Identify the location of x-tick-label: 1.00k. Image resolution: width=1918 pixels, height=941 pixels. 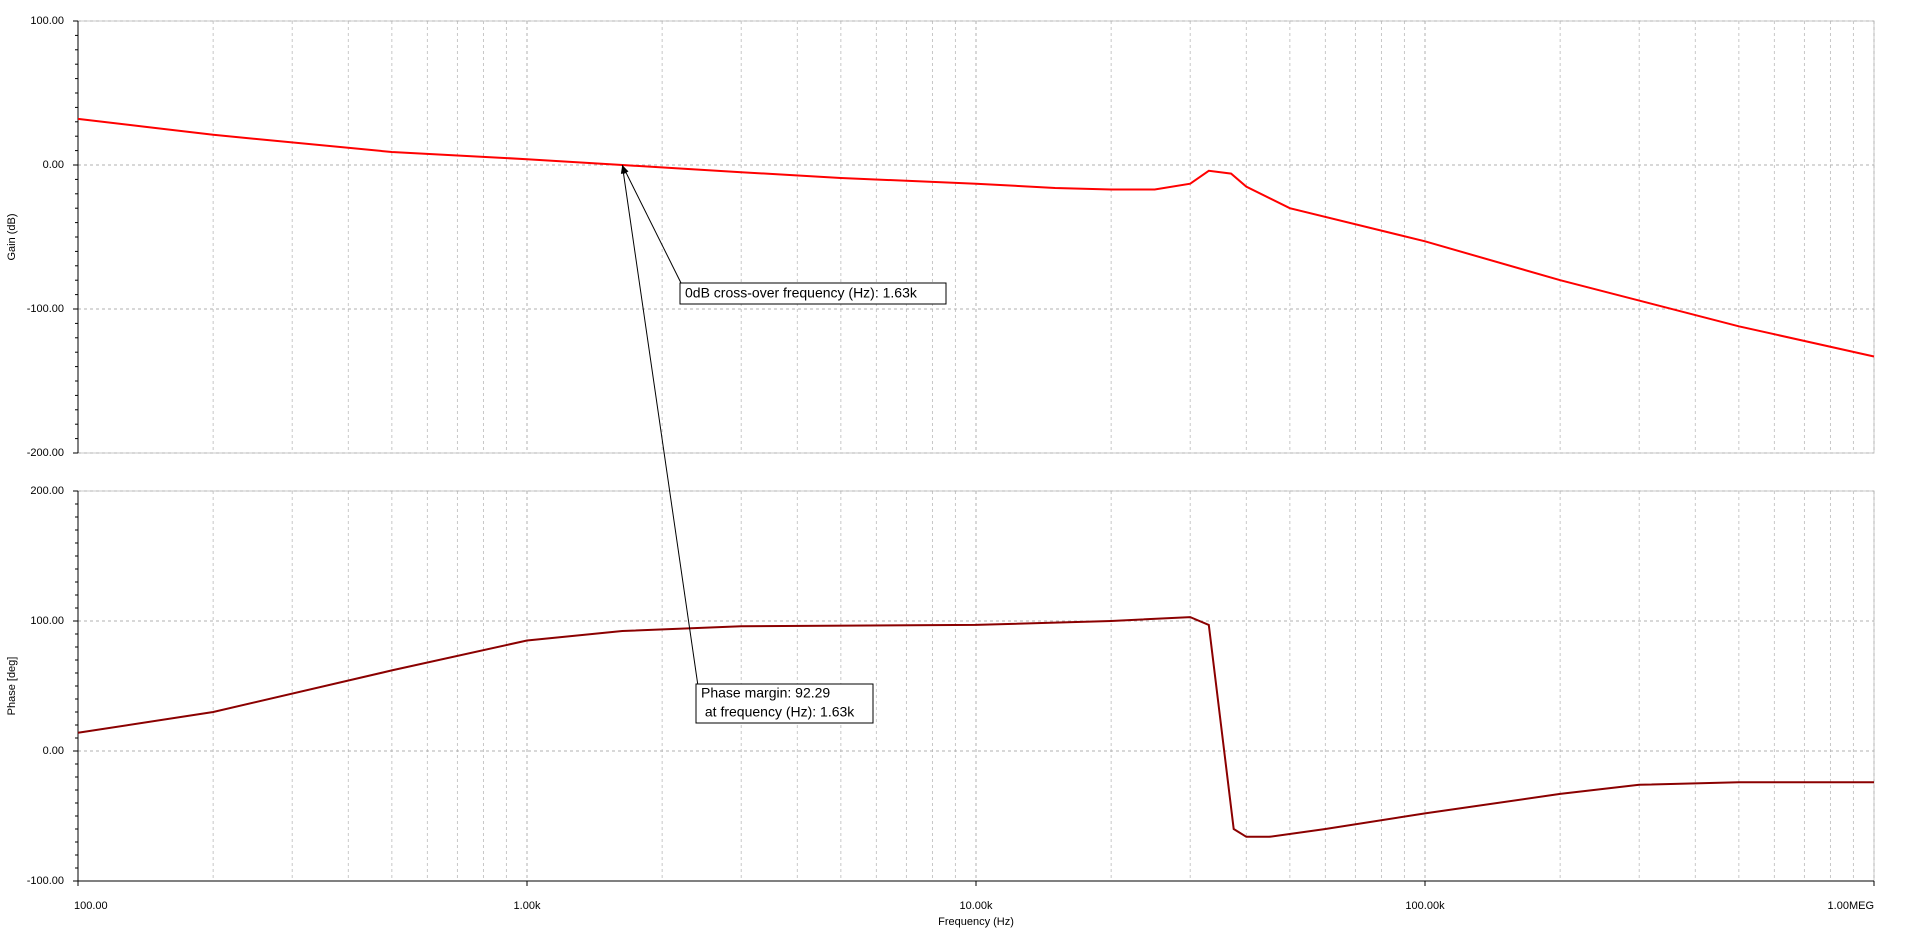
(527, 906).